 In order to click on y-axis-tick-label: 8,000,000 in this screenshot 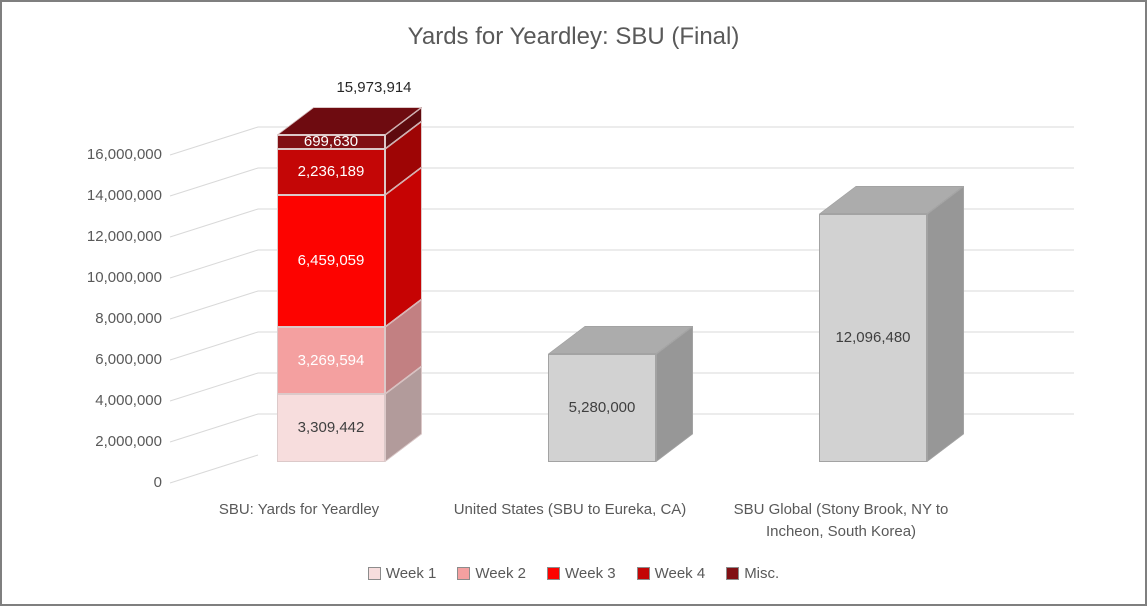, I will do `click(128, 318)`.